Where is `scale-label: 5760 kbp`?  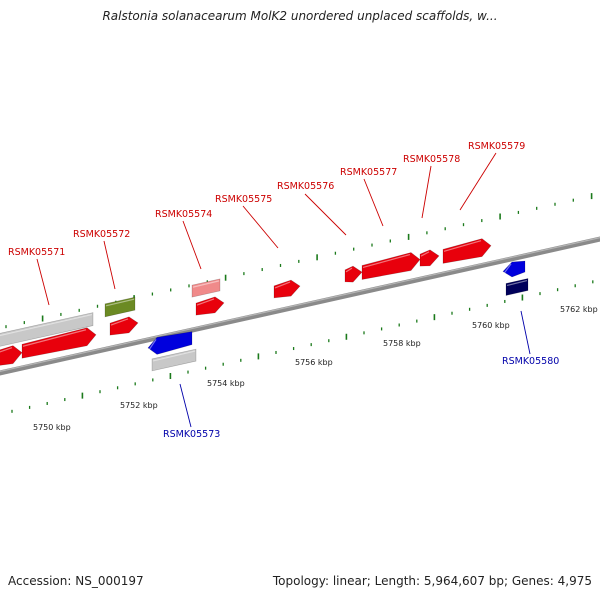 scale-label: 5760 kbp is located at coordinates (491, 325).